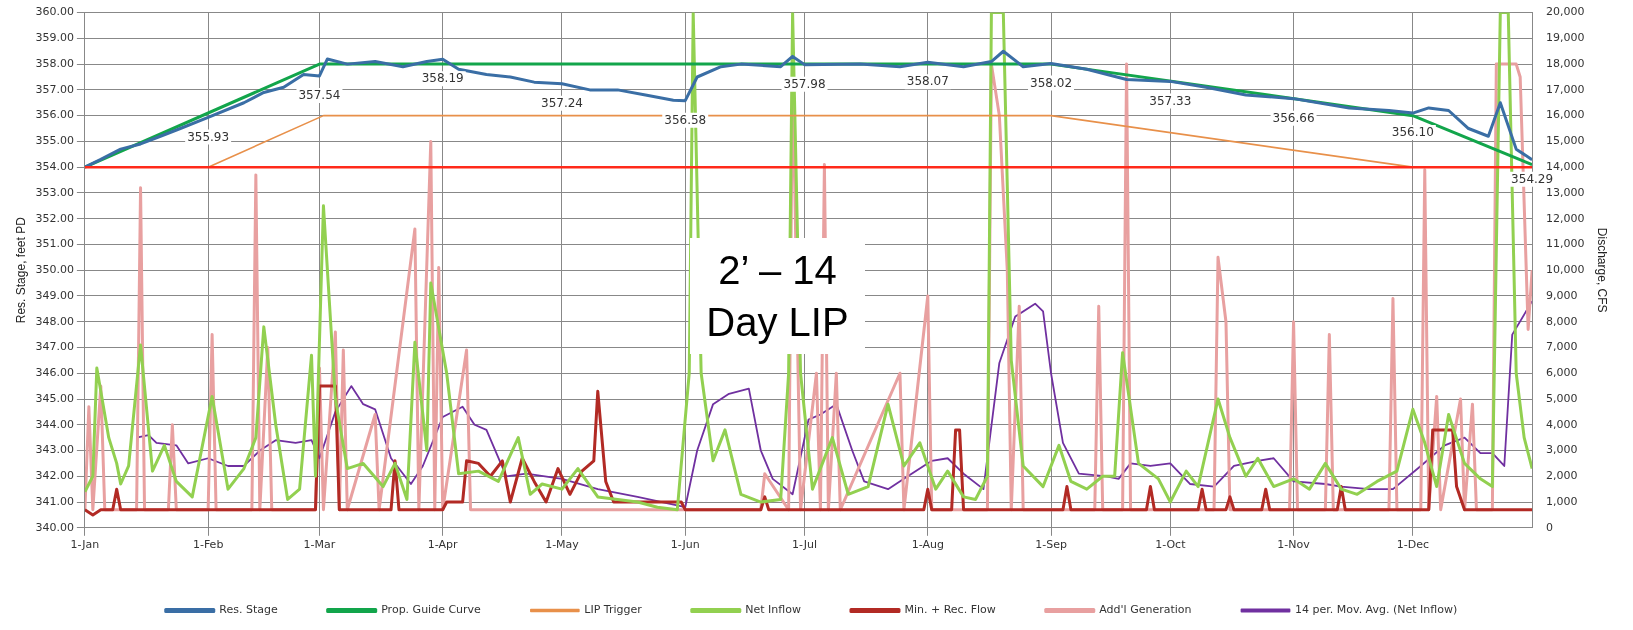 Image resolution: width=1633 pixels, height=630 pixels. Describe the element at coordinates (1565, 89) in the screenshot. I see `y2-tick-label: 17,000` at that location.